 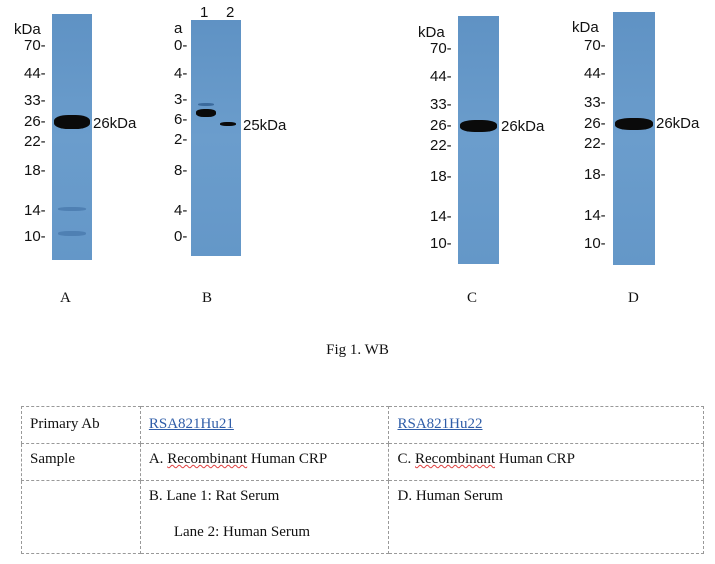 I want to click on panel-letter-b: B, so click(x=207, y=298).